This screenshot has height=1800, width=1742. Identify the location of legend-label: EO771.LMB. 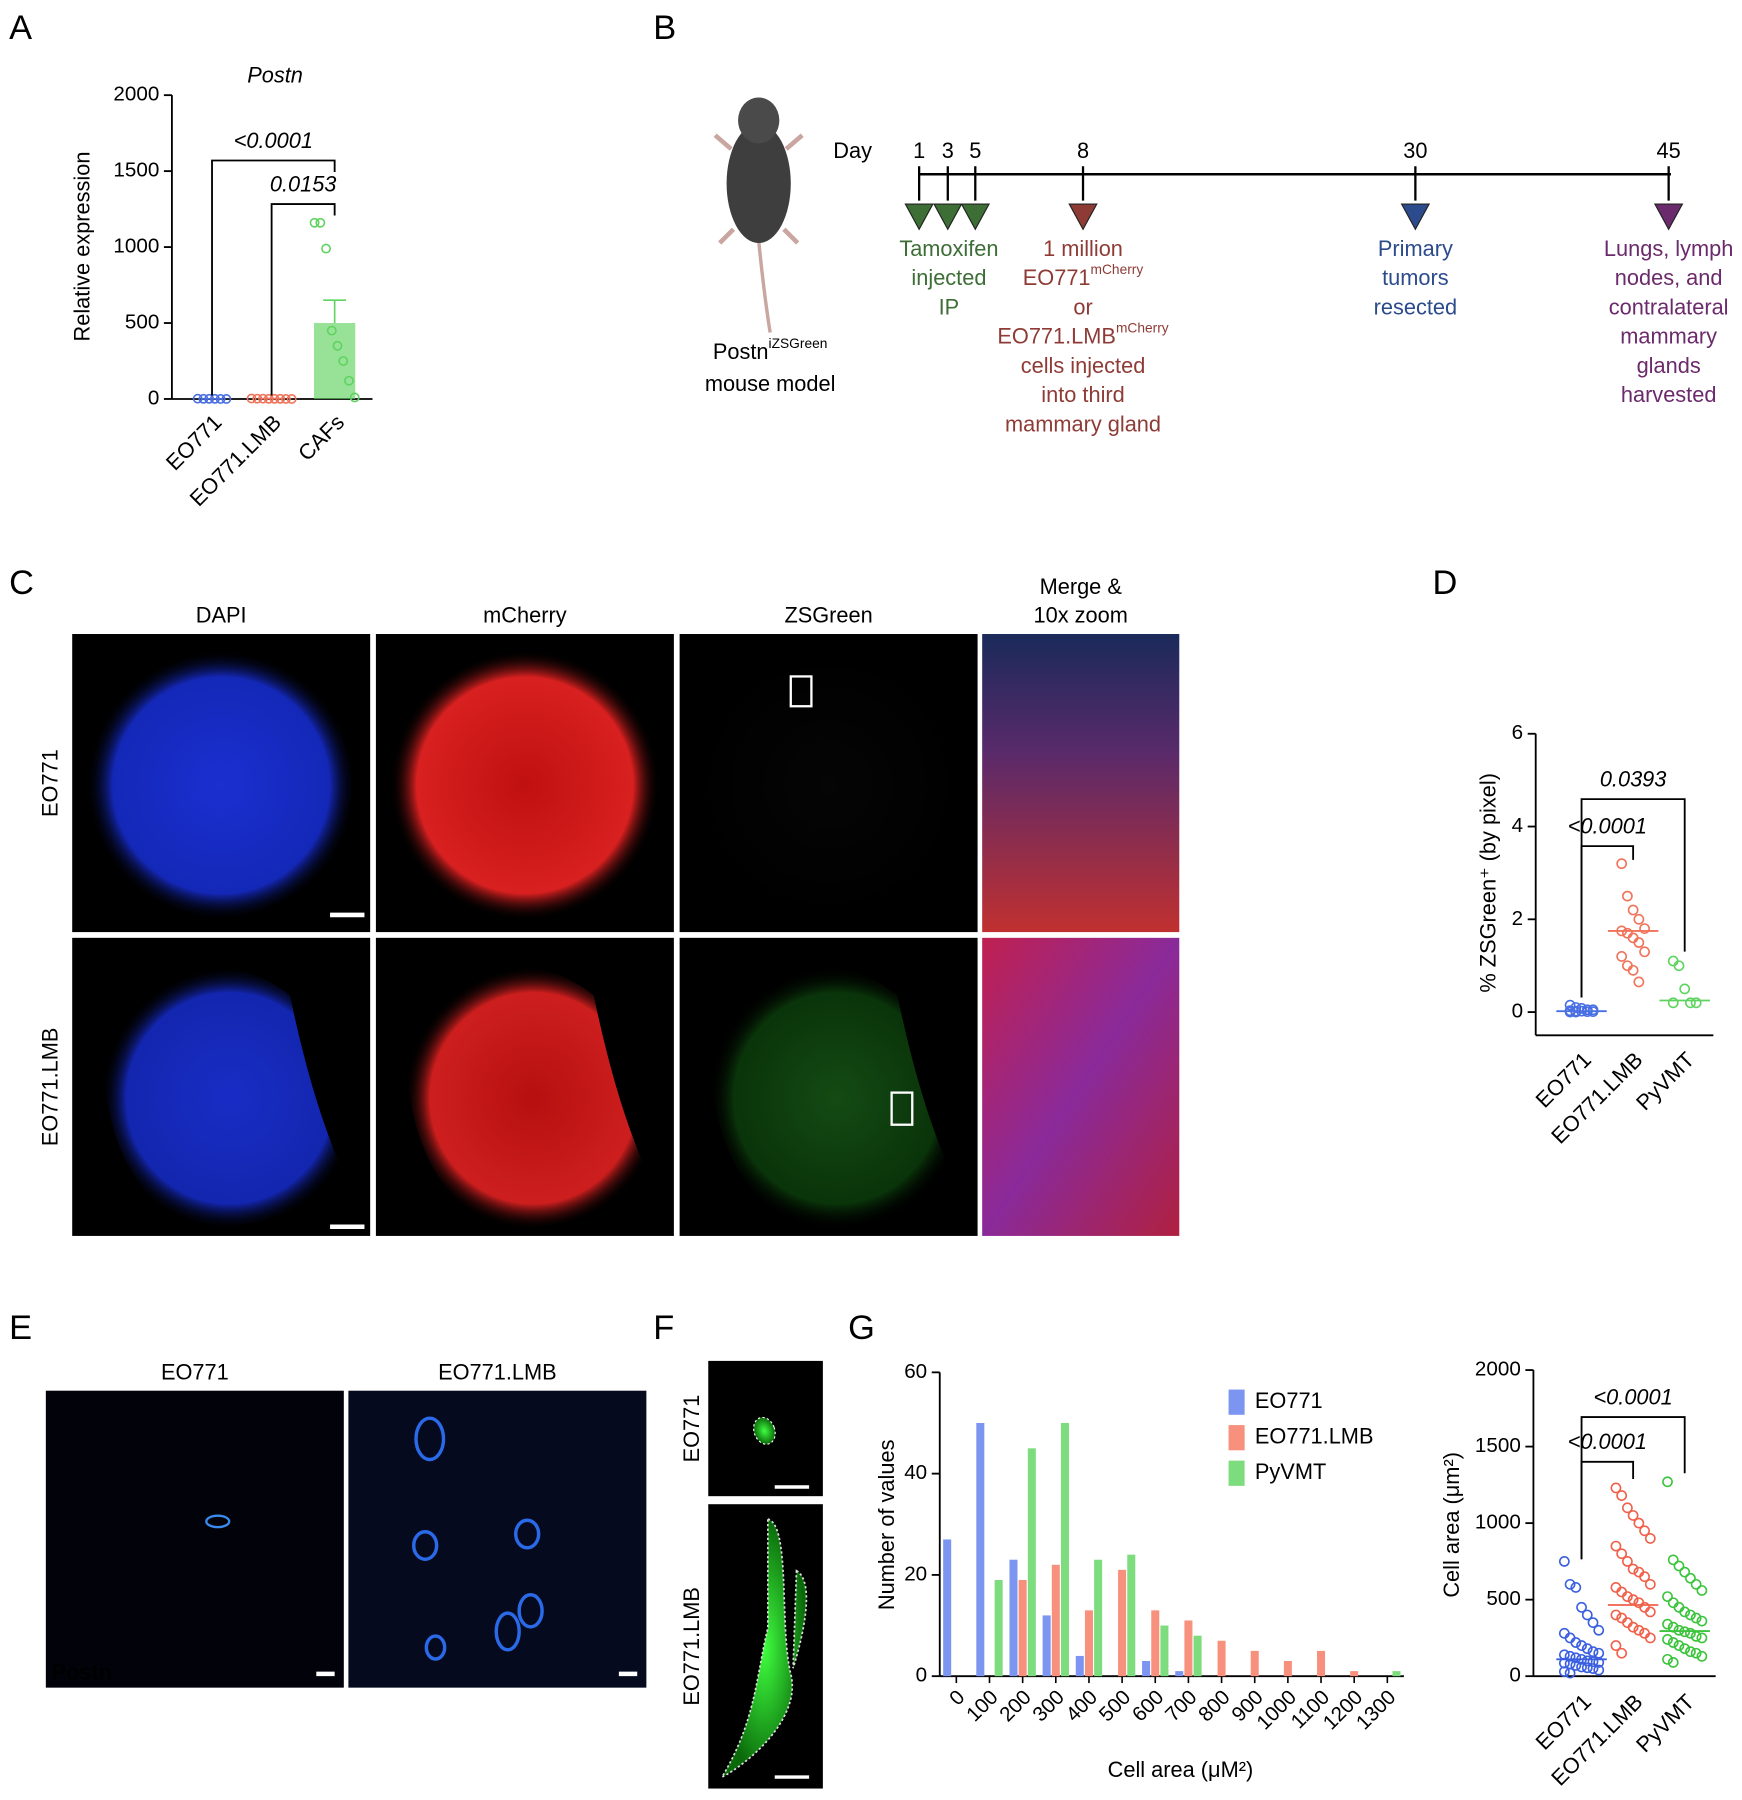
(1314, 1435).